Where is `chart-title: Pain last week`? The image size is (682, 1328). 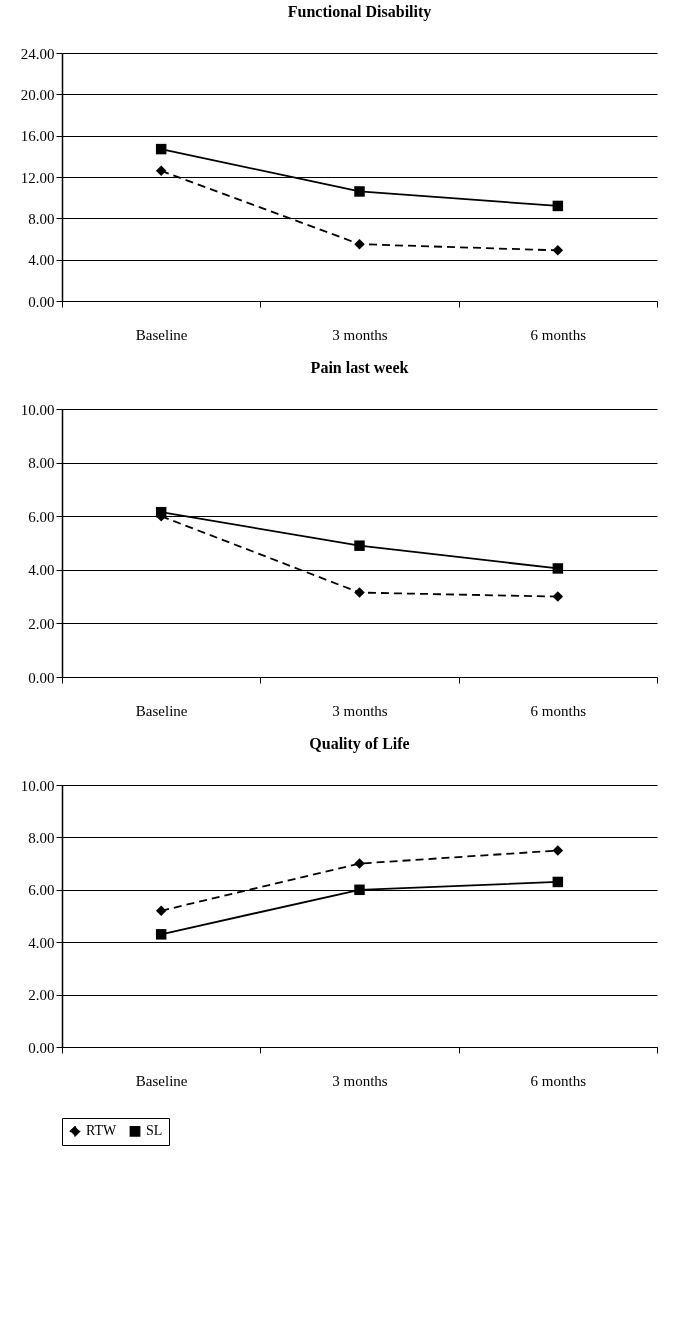 chart-title: Pain last week is located at coordinates (359, 367).